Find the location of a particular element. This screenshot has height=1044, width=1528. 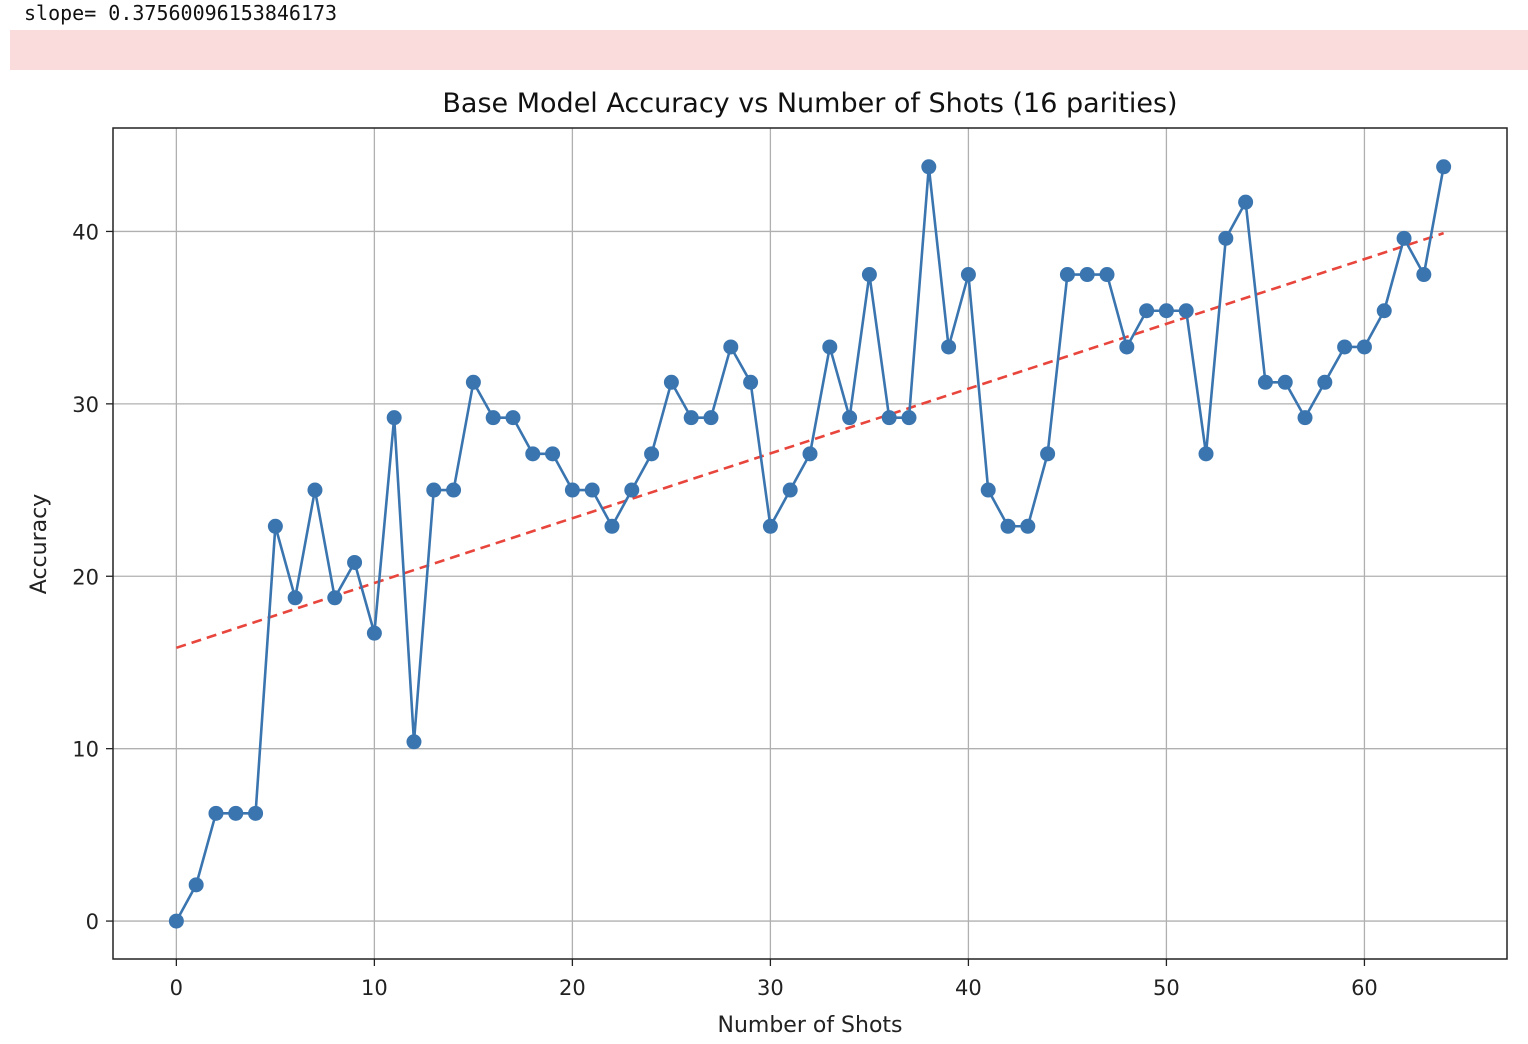

x-tick-label: 40 is located at coordinates (968, 988).